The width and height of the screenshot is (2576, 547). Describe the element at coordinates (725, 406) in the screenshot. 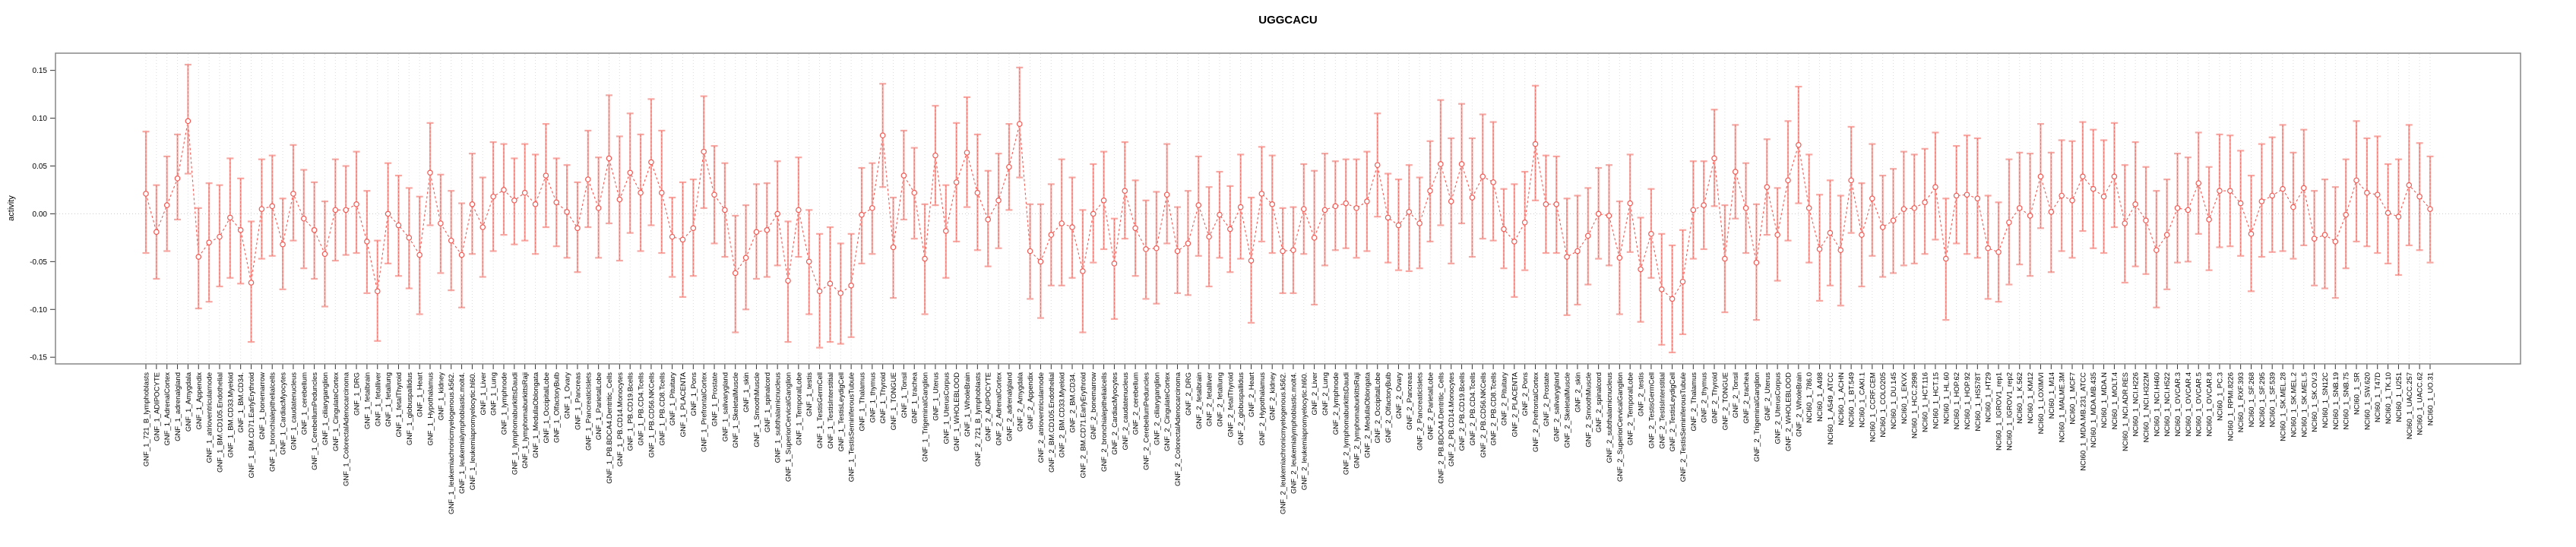

I see `x-tick-label: GNF_1_salivarygland` at that location.